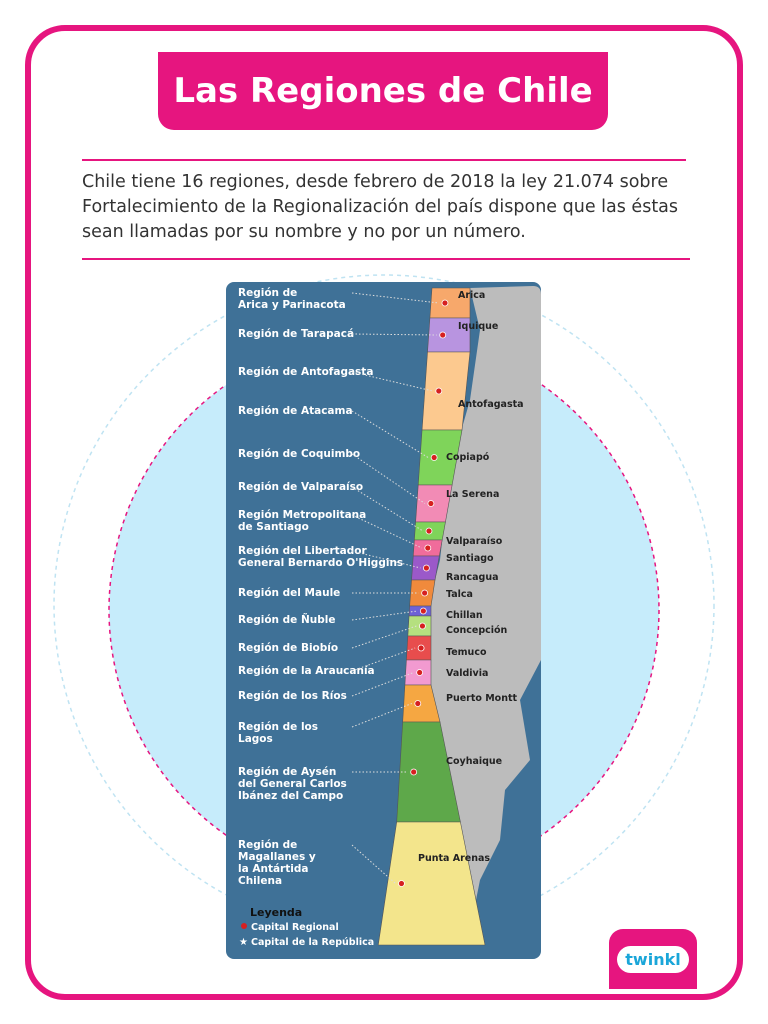  What do you see at coordinates (276, 912) in the screenshot?
I see `legend-title: Leyenda` at bounding box center [276, 912].